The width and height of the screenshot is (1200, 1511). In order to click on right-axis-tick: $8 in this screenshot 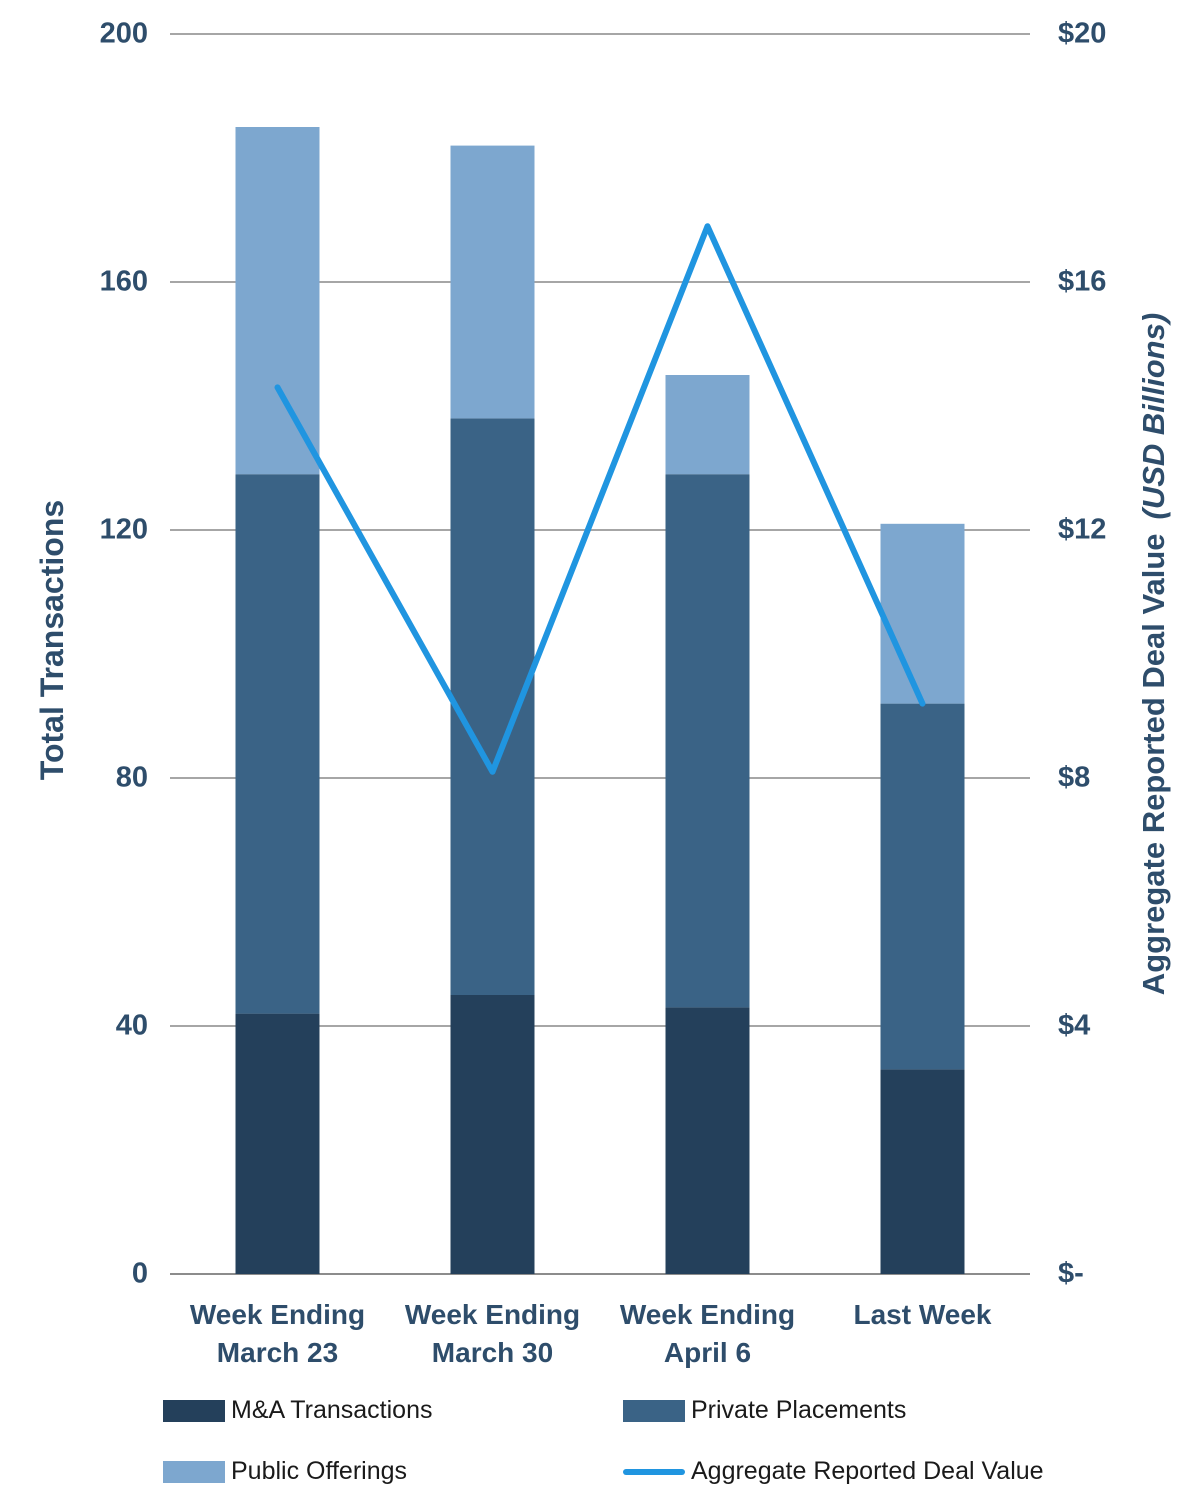, I will do `click(1074, 777)`.